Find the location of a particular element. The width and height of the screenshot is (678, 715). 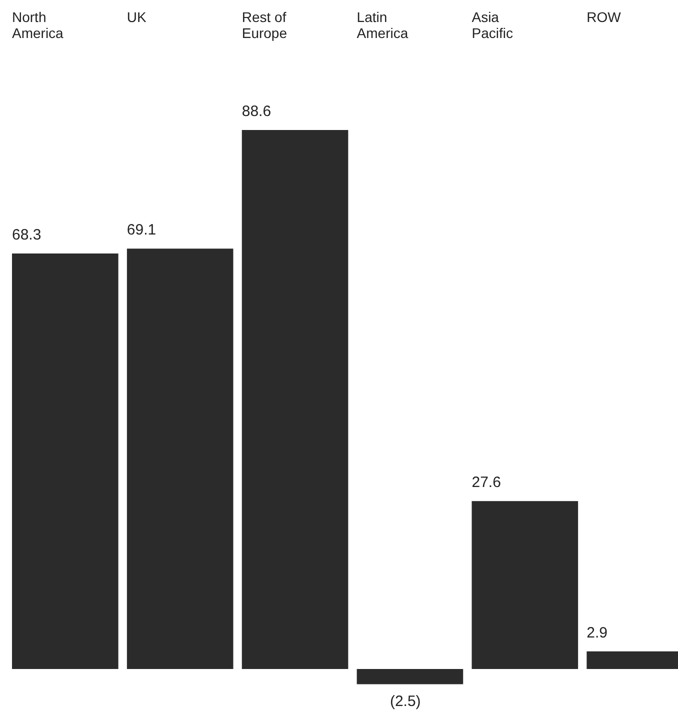

data-label: 69.1 is located at coordinates (141, 230).